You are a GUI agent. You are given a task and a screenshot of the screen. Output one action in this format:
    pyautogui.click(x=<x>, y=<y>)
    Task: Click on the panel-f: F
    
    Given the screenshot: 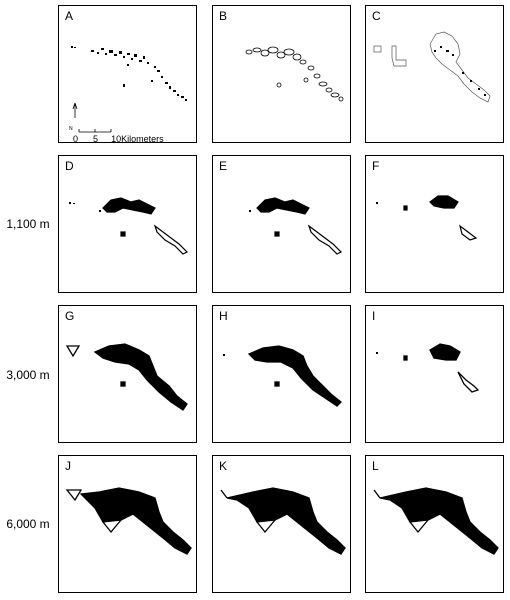 What is the action you would take?
    pyautogui.click(x=434, y=224)
    